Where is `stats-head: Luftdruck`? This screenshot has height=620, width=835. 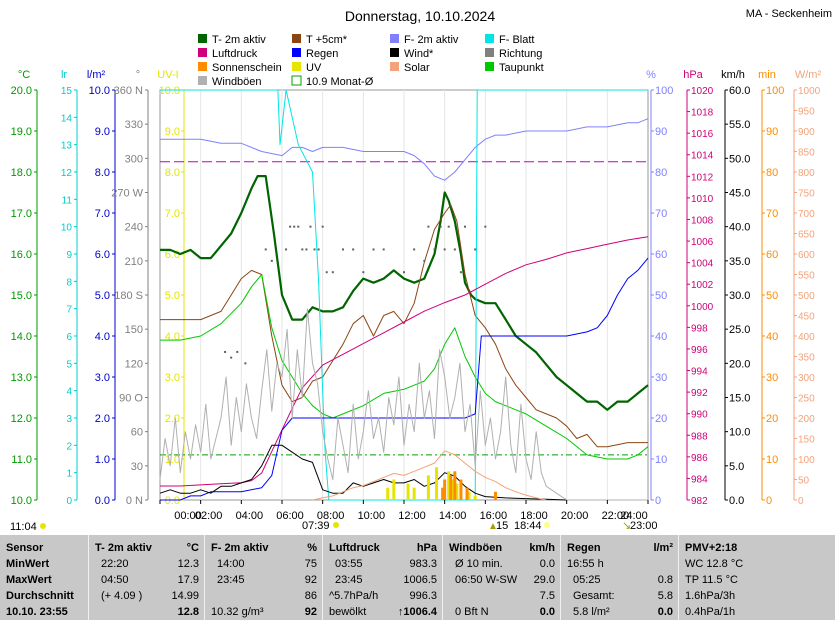
stats-head: Luftdruck is located at coordinates (354, 548).